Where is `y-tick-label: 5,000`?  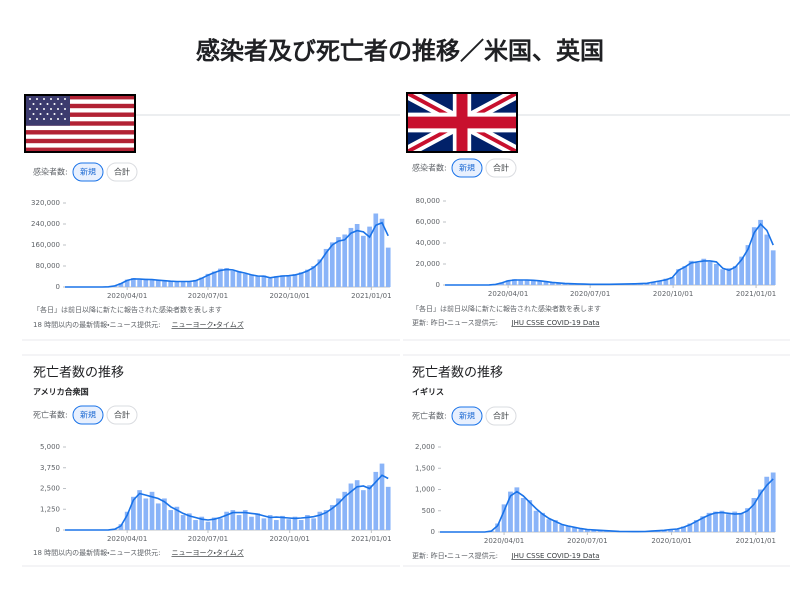
y-tick-label: 5,000 is located at coordinates (50, 447).